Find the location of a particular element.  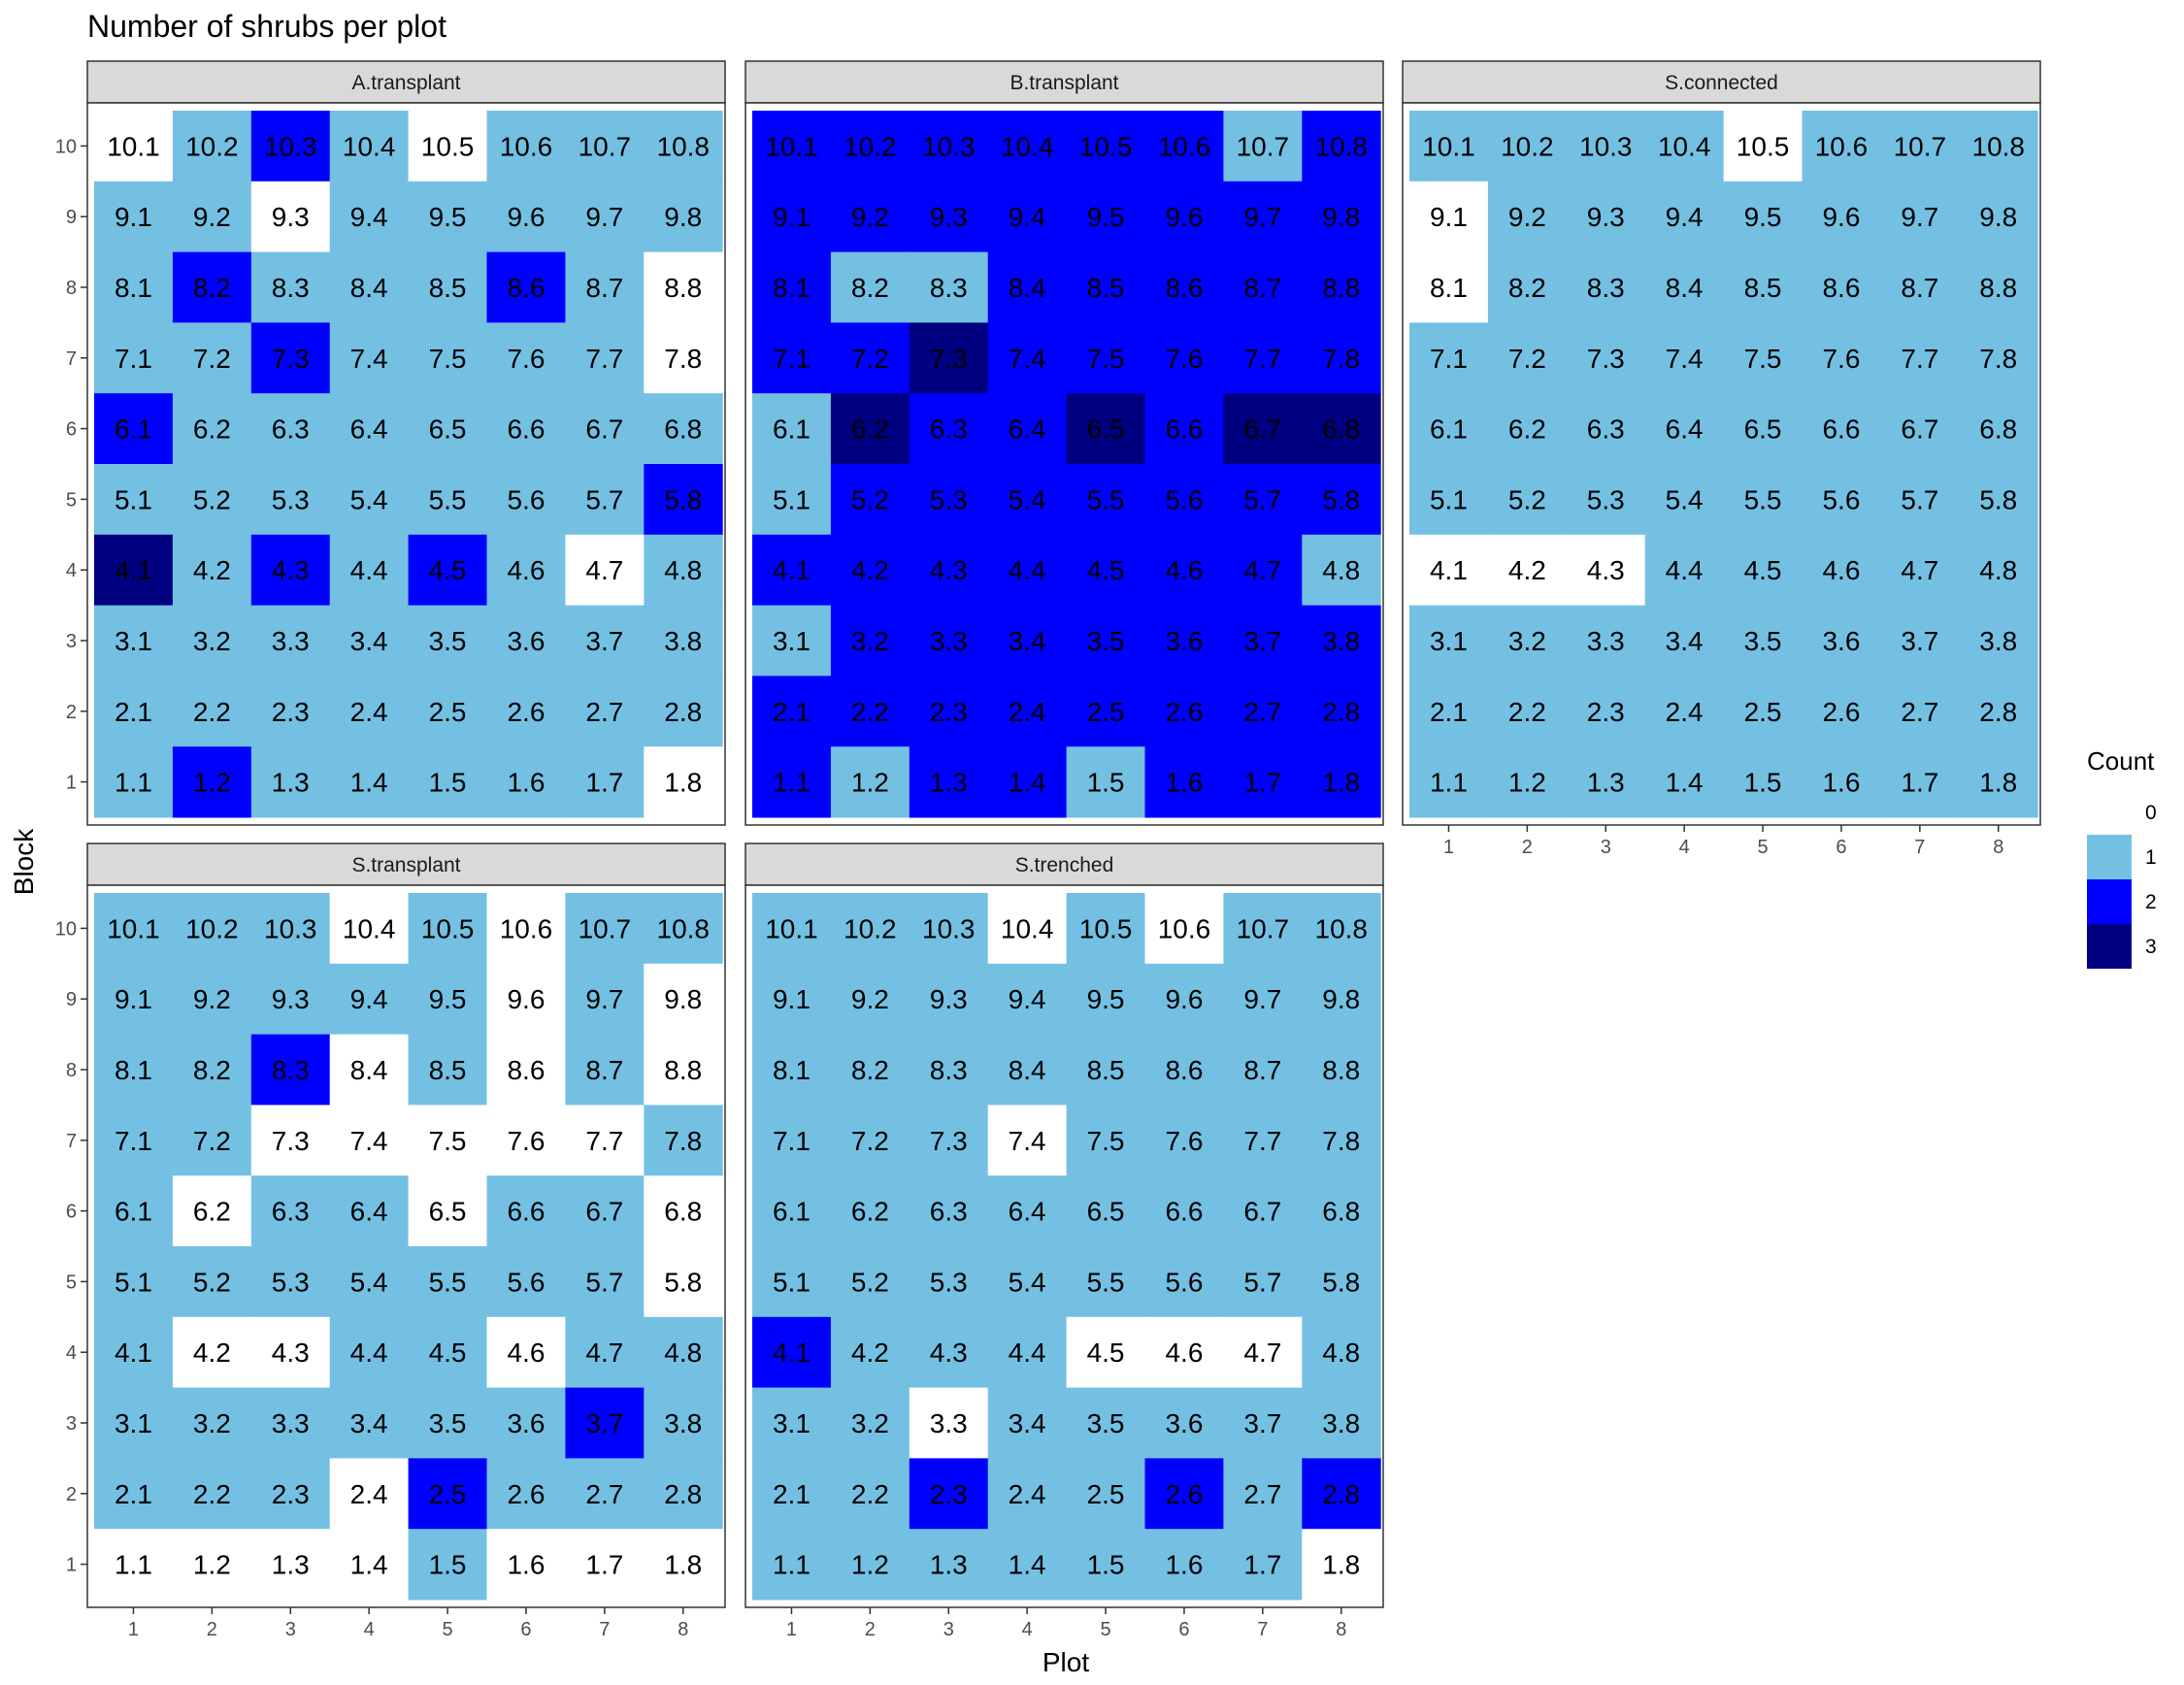

x-tick-label: 2 is located at coordinates (1527, 847).